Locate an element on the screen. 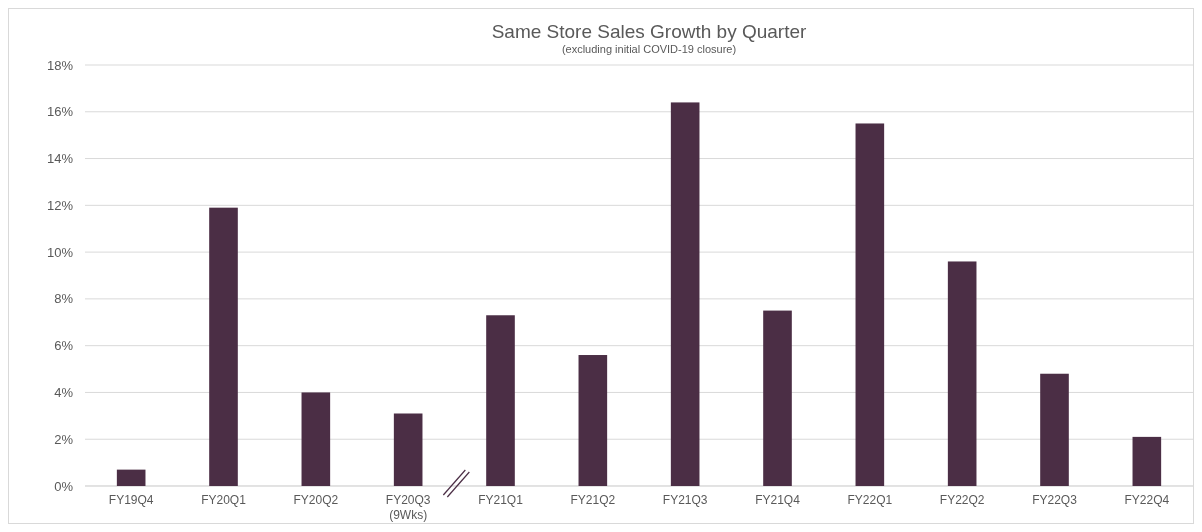 The width and height of the screenshot is (1202, 532). x-tick-label: FY21Q1 is located at coordinates (501, 500).